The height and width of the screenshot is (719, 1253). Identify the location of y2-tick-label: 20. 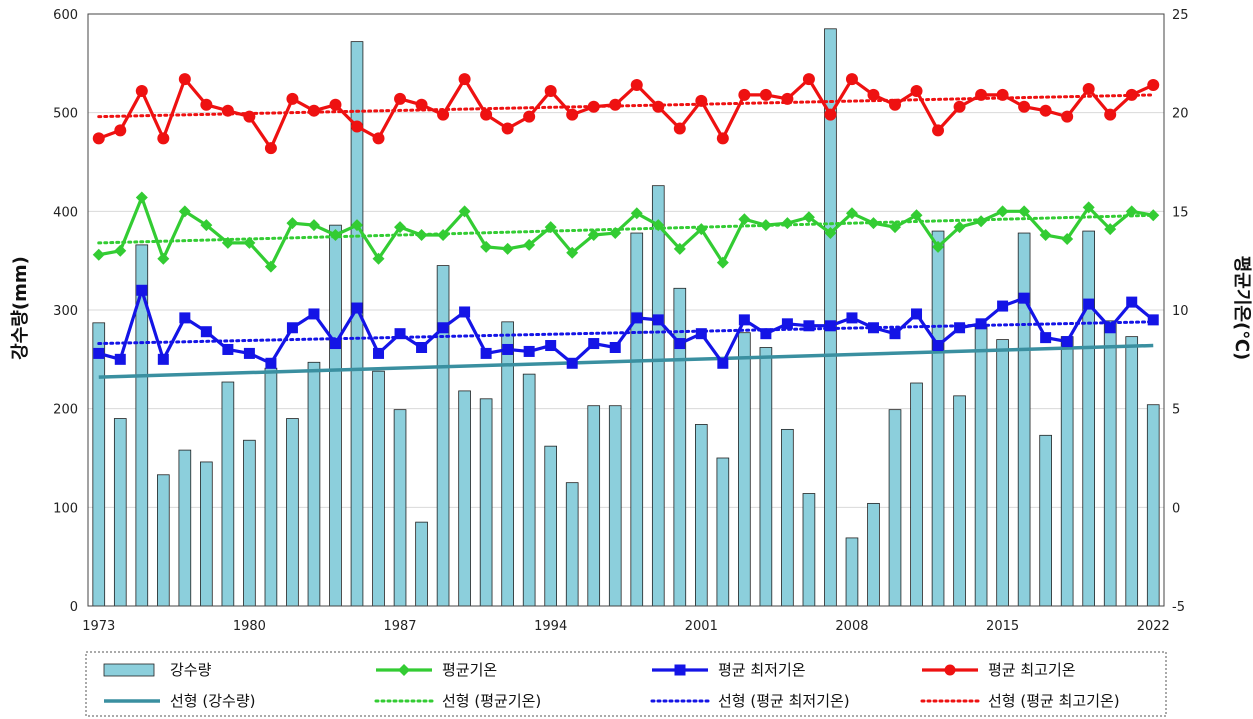
(1180, 114).